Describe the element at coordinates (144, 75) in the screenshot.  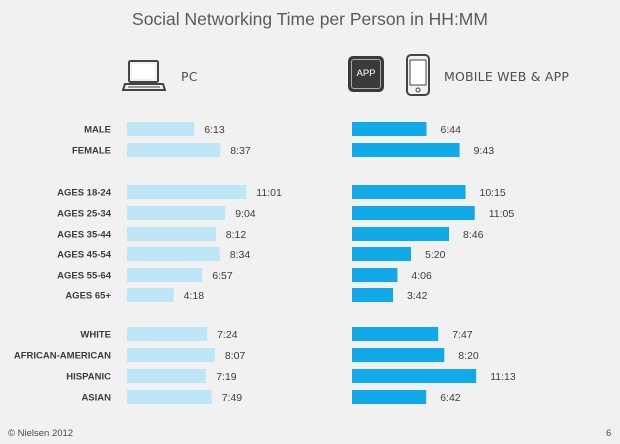
I see `laptop-icon` at that location.